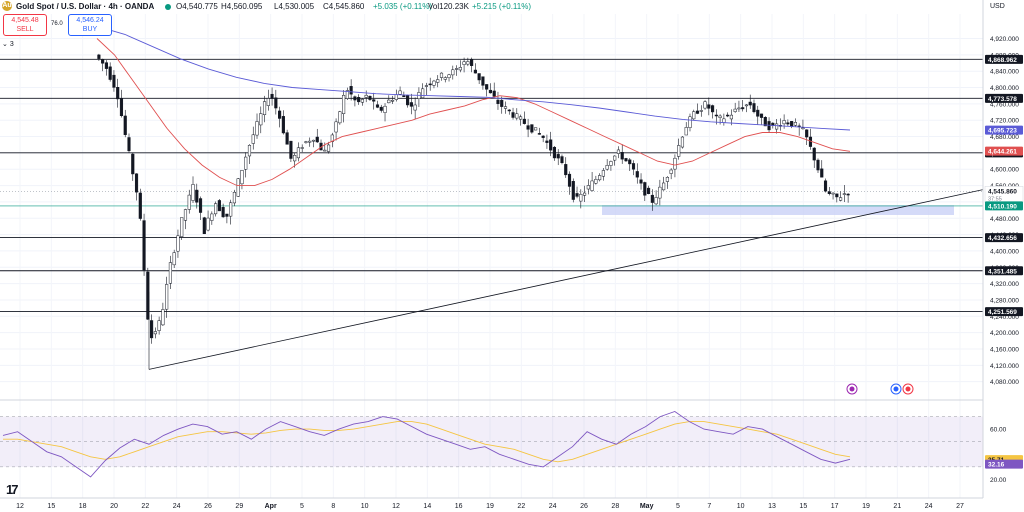  I want to click on indicator-count: 3, so click(11, 44).